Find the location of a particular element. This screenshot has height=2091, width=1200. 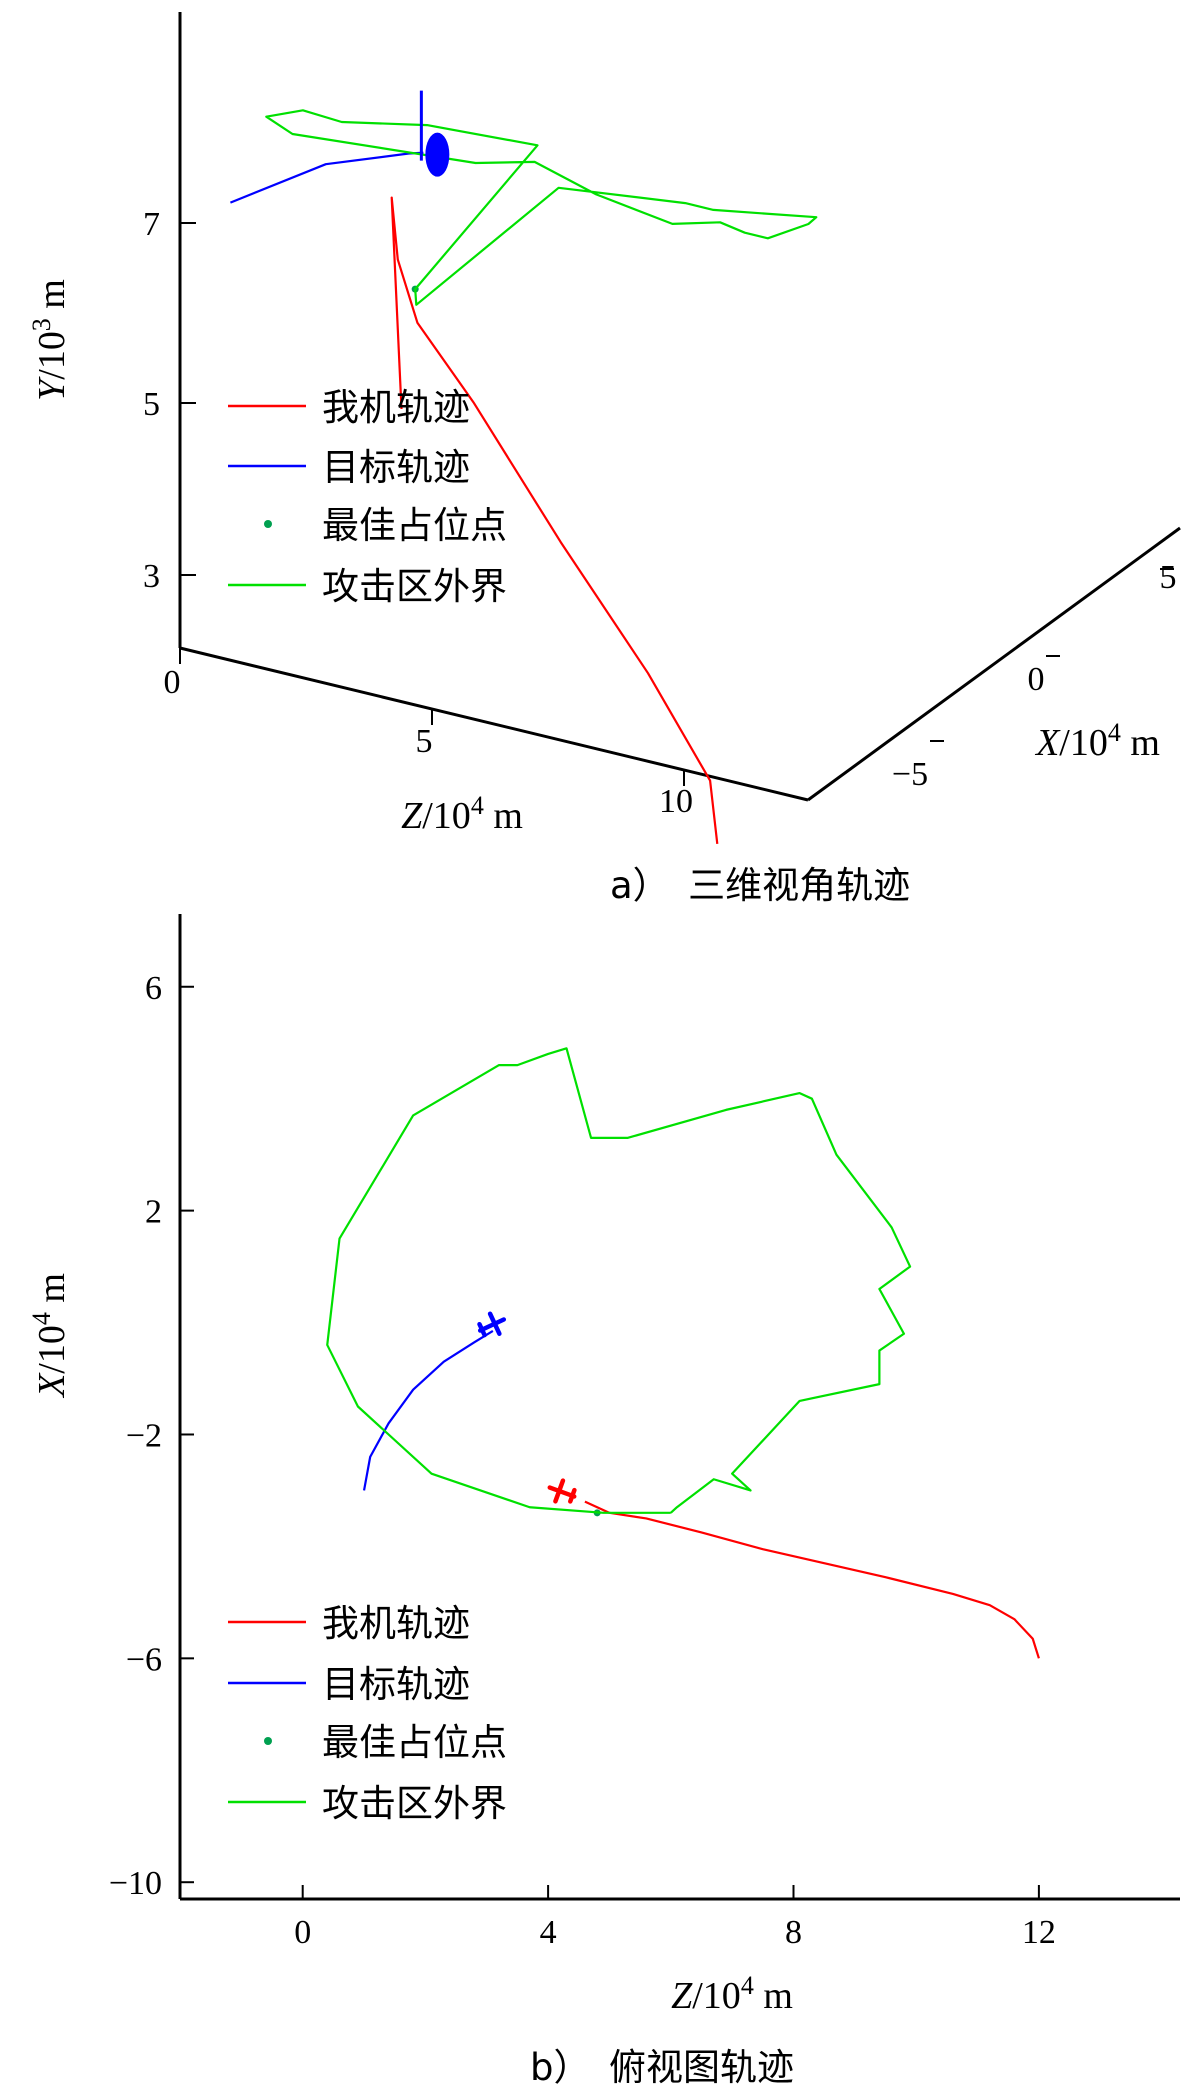

z-tick-label: 0 is located at coordinates (172, 682).